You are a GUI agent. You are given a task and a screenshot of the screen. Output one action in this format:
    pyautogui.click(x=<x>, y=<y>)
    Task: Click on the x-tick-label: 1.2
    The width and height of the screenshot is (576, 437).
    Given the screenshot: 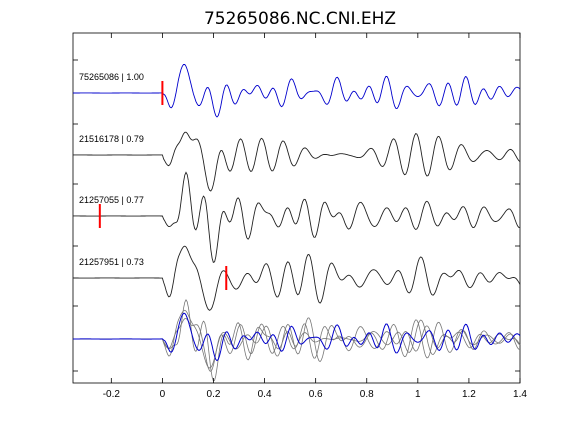 What is the action you would take?
    pyautogui.click(x=469, y=394)
    